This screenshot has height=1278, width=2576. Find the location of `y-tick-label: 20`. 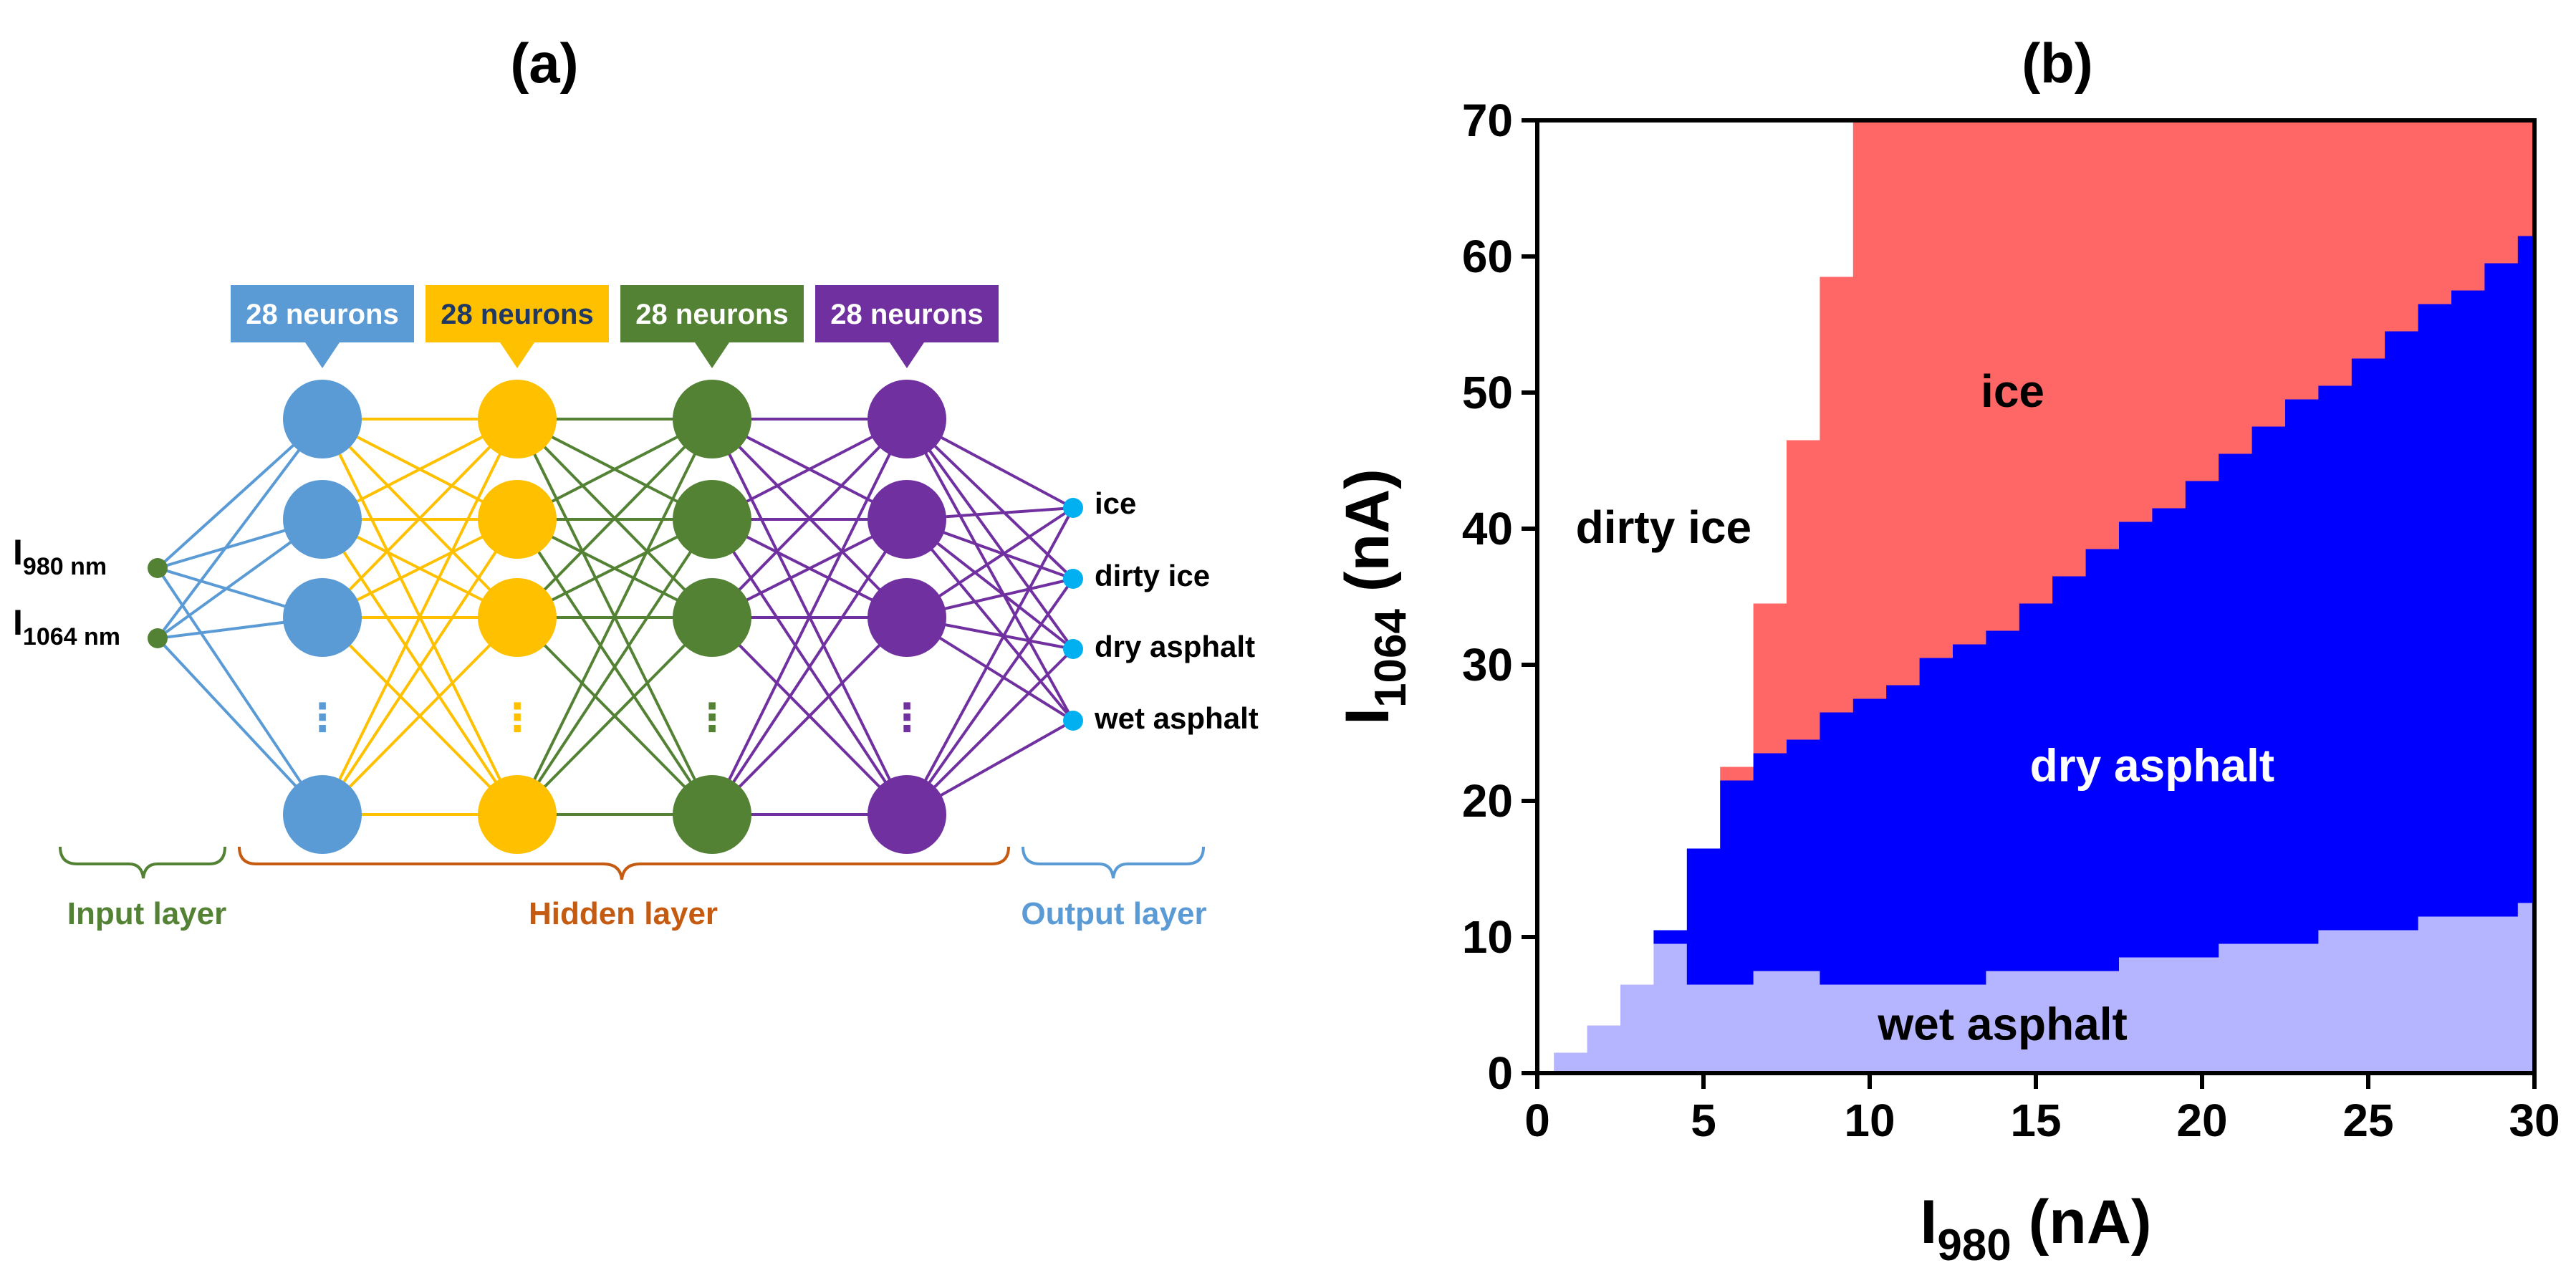

y-tick-label: 20 is located at coordinates (1488, 801).